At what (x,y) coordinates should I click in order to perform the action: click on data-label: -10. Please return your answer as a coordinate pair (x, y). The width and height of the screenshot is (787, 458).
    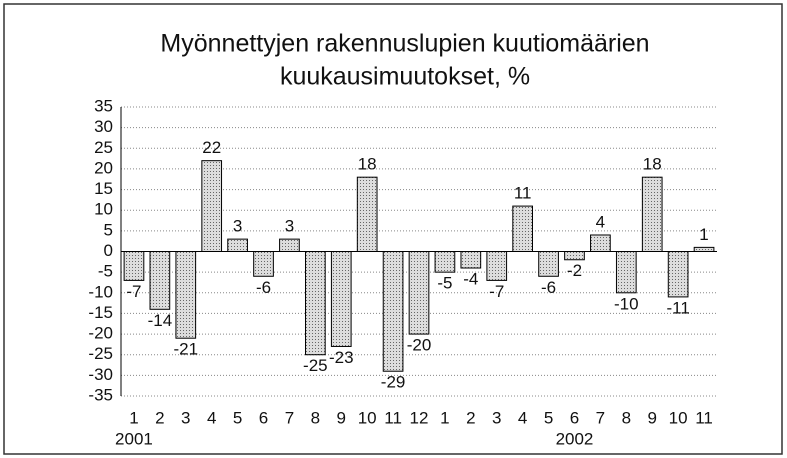
    Looking at the image, I should click on (626, 303).